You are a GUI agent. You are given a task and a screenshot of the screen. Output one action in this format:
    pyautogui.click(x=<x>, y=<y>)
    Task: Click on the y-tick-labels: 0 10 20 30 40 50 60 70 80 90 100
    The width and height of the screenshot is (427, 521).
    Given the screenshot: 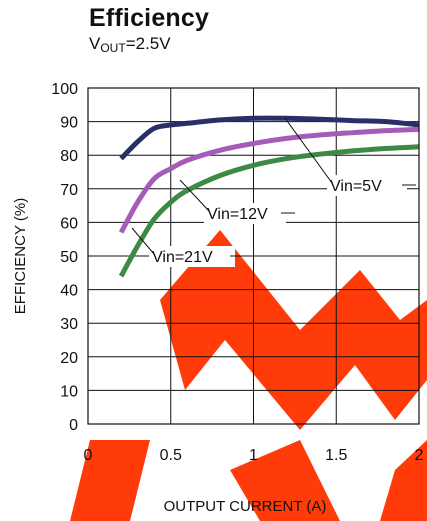 What is the action you would take?
    pyautogui.click(x=64, y=257)
    